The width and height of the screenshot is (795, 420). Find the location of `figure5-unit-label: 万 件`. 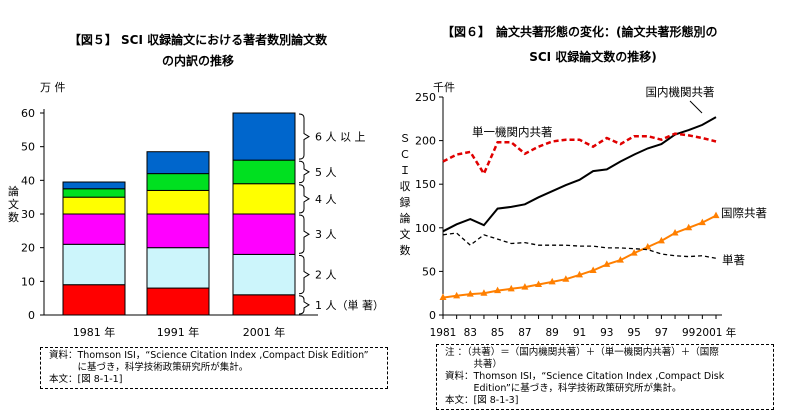

figure5-unit-label: 万 件 is located at coordinates (53, 87).